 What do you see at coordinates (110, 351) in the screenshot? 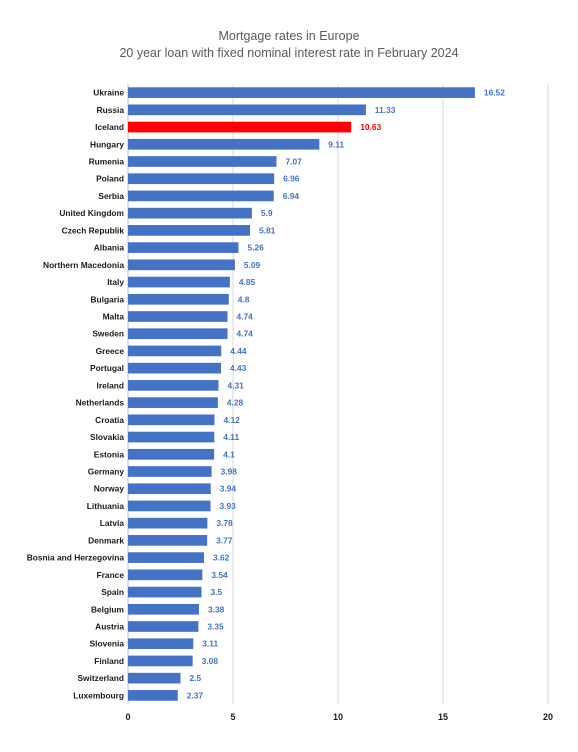
I see `category-label: Greece` at bounding box center [110, 351].